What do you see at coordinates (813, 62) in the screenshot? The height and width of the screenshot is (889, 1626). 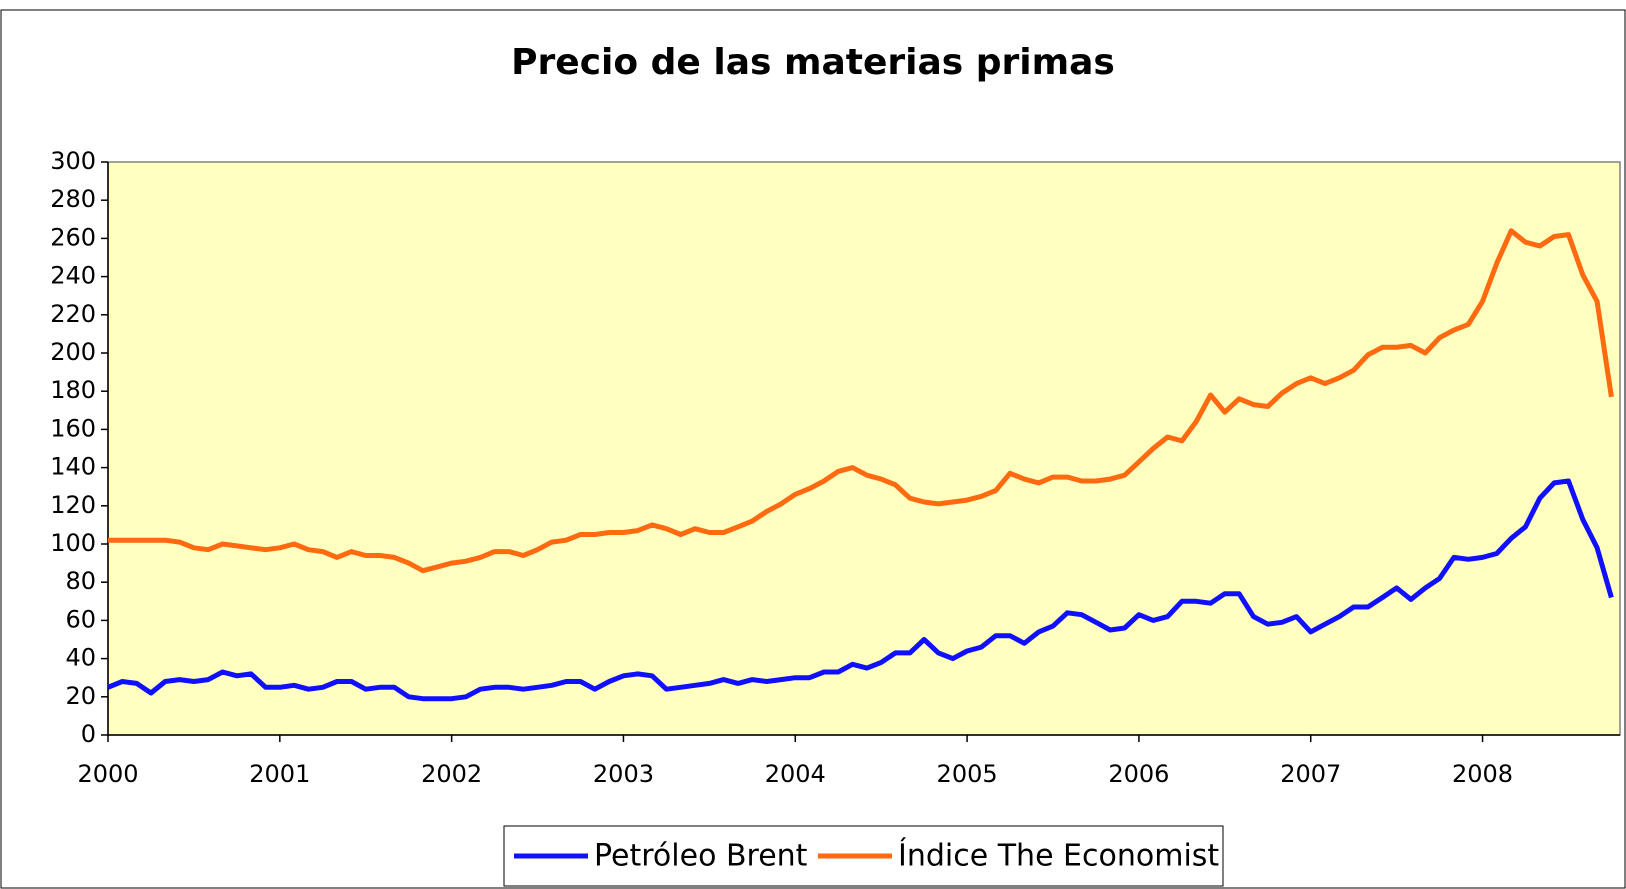 I see `chart-title: Precio de las materias primas` at bounding box center [813, 62].